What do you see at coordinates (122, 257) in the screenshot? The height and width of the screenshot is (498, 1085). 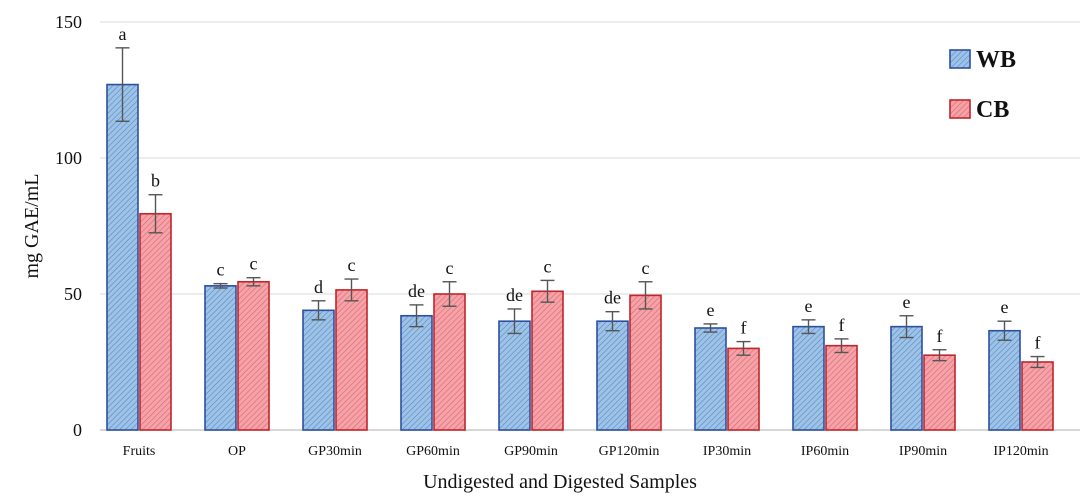 I see `bar-wb-fruits` at bounding box center [122, 257].